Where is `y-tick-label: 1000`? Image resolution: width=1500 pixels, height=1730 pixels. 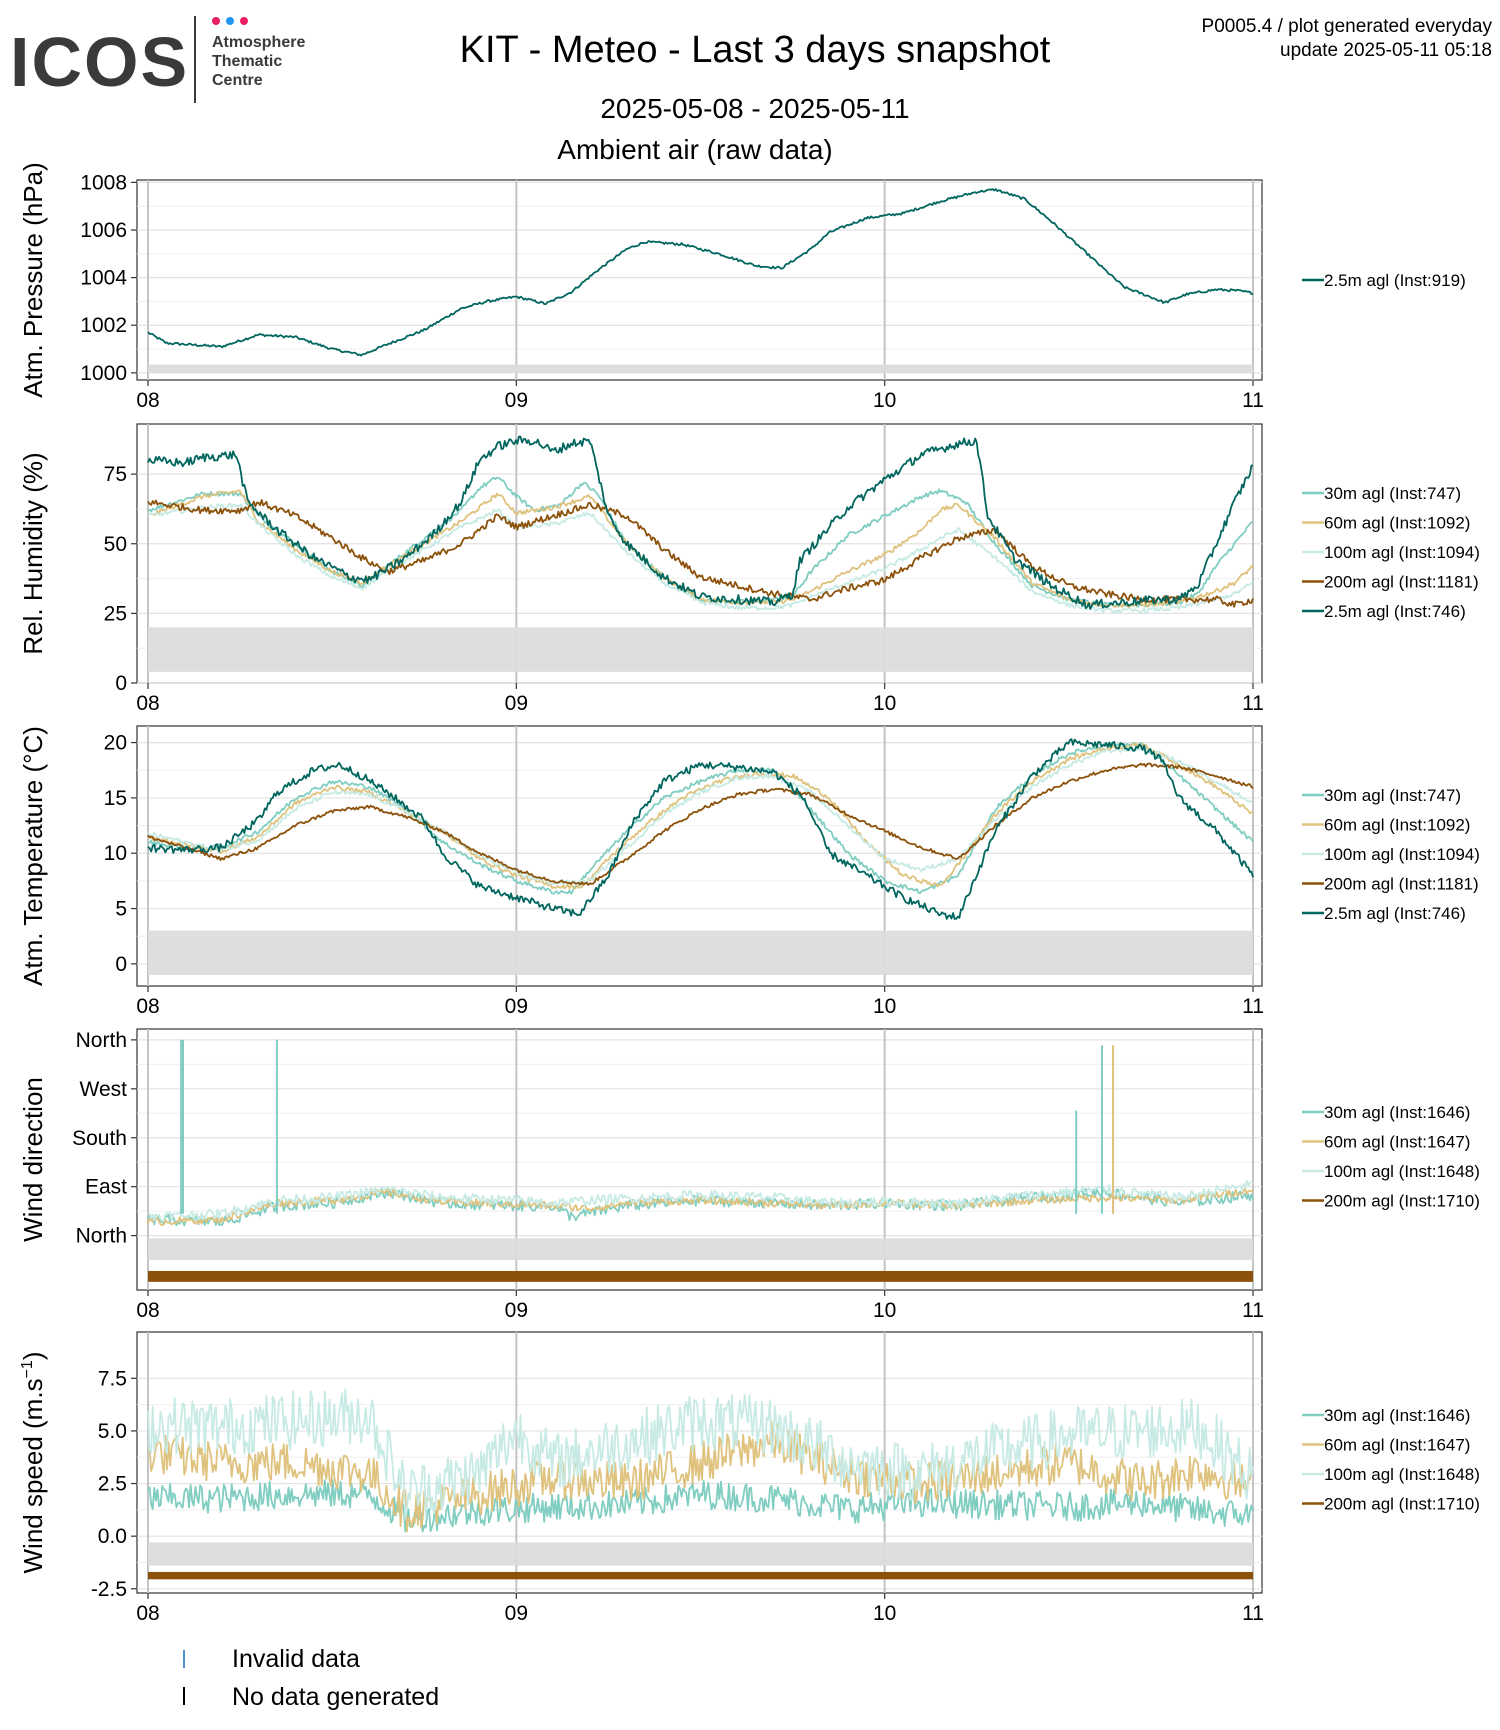 y-tick-label: 1000 is located at coordinates (103, 373).